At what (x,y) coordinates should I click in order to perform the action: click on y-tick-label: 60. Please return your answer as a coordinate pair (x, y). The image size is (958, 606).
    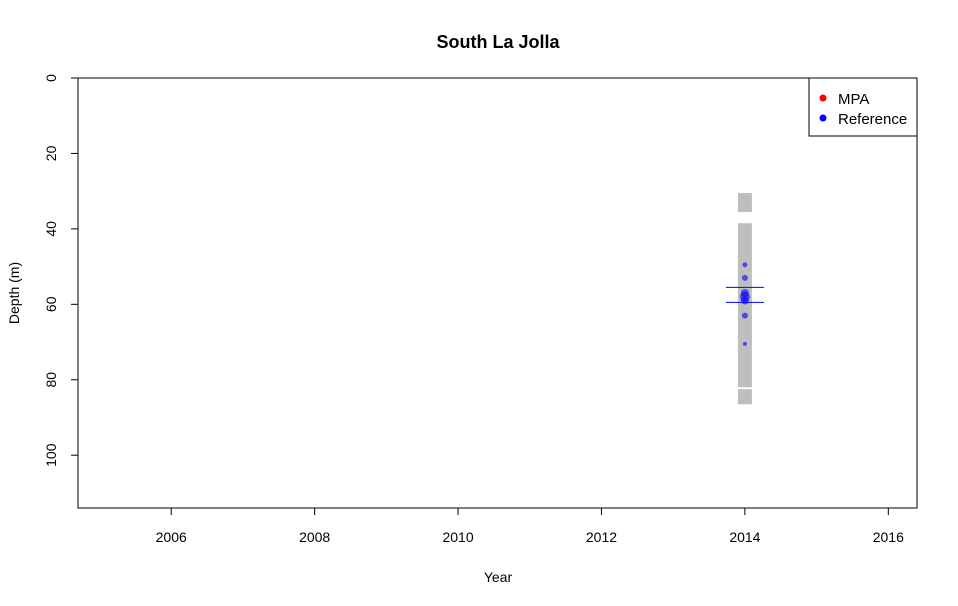
    Looking at the image, I should click on (51, 304).